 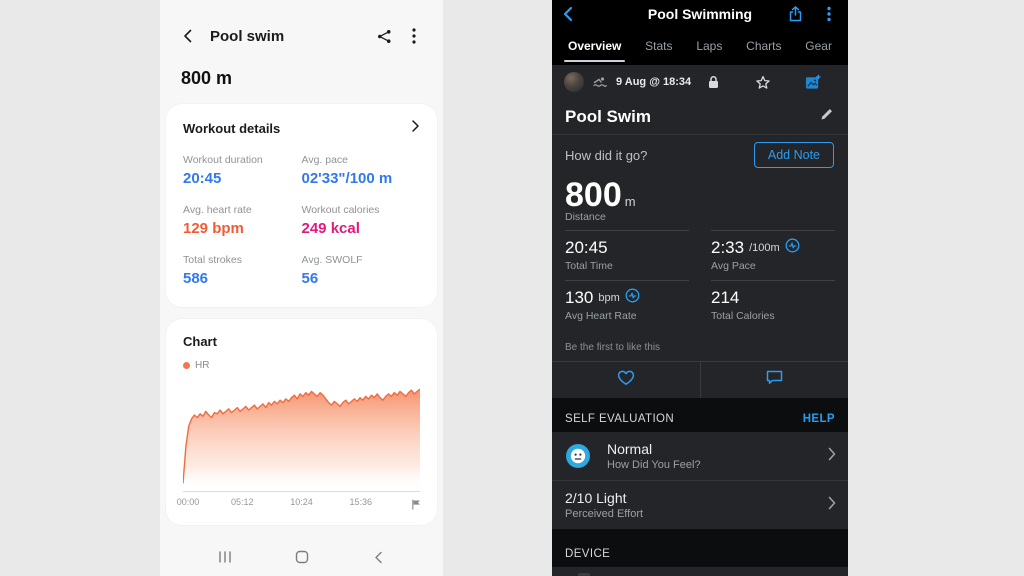 I want to click on social-actions-row, so click(x=700, y=379).